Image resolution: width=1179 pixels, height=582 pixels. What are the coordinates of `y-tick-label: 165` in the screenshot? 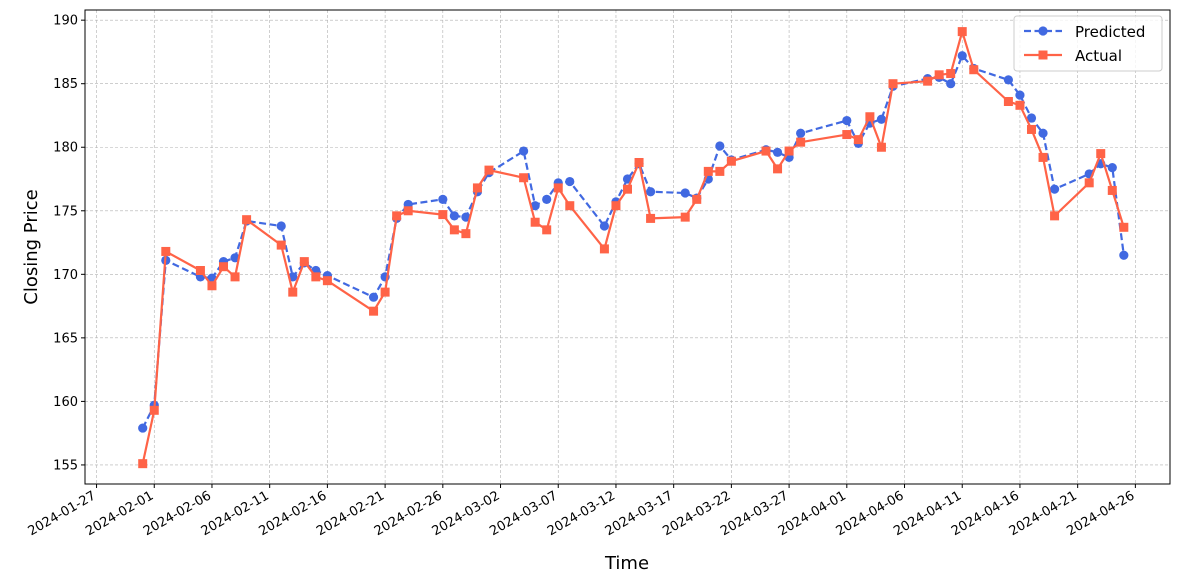 It's located at (65, 338).